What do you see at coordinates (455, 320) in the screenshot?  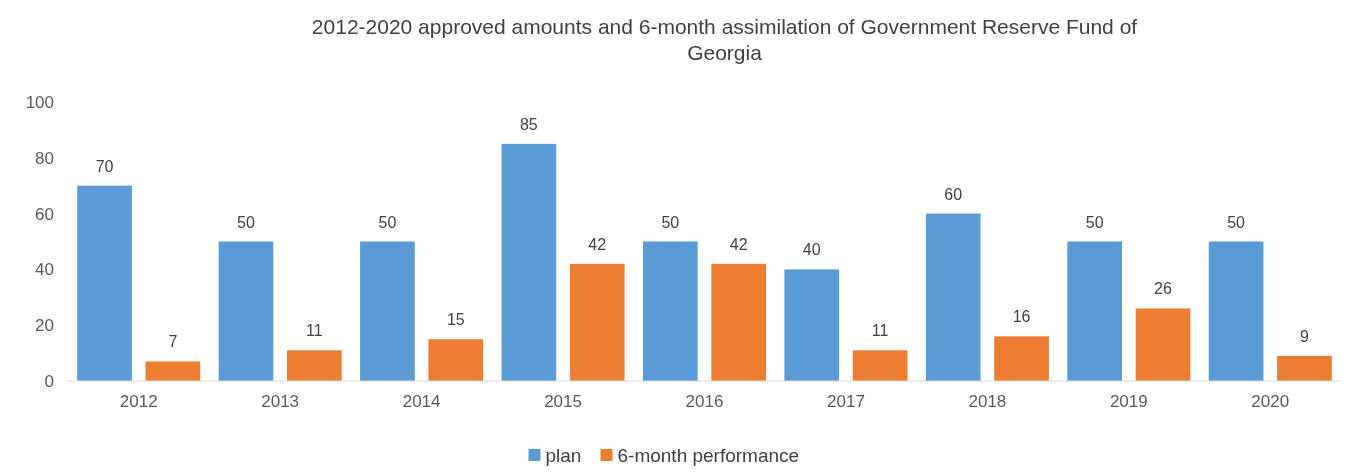 I see `data-label: 15` at bounding box center [455, 320].